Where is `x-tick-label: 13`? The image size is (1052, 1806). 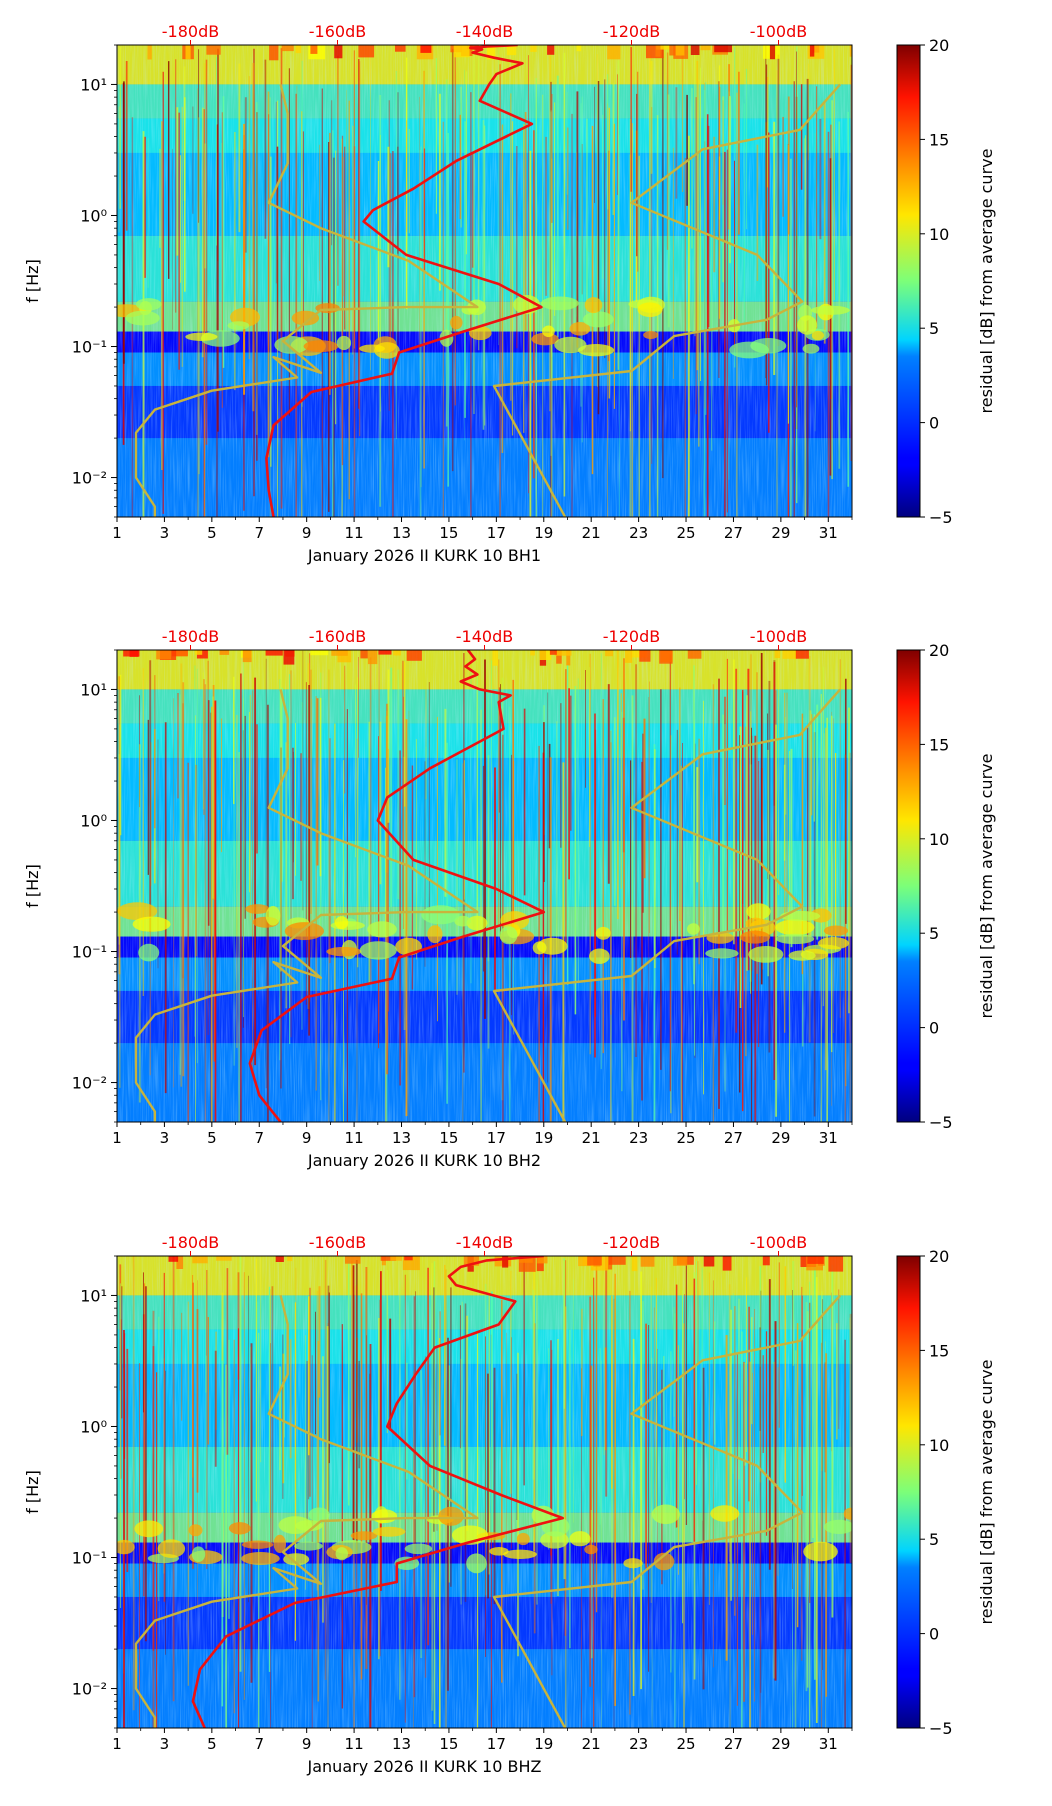
x-tick-label: 13 is located at coordinates (401, 1138).